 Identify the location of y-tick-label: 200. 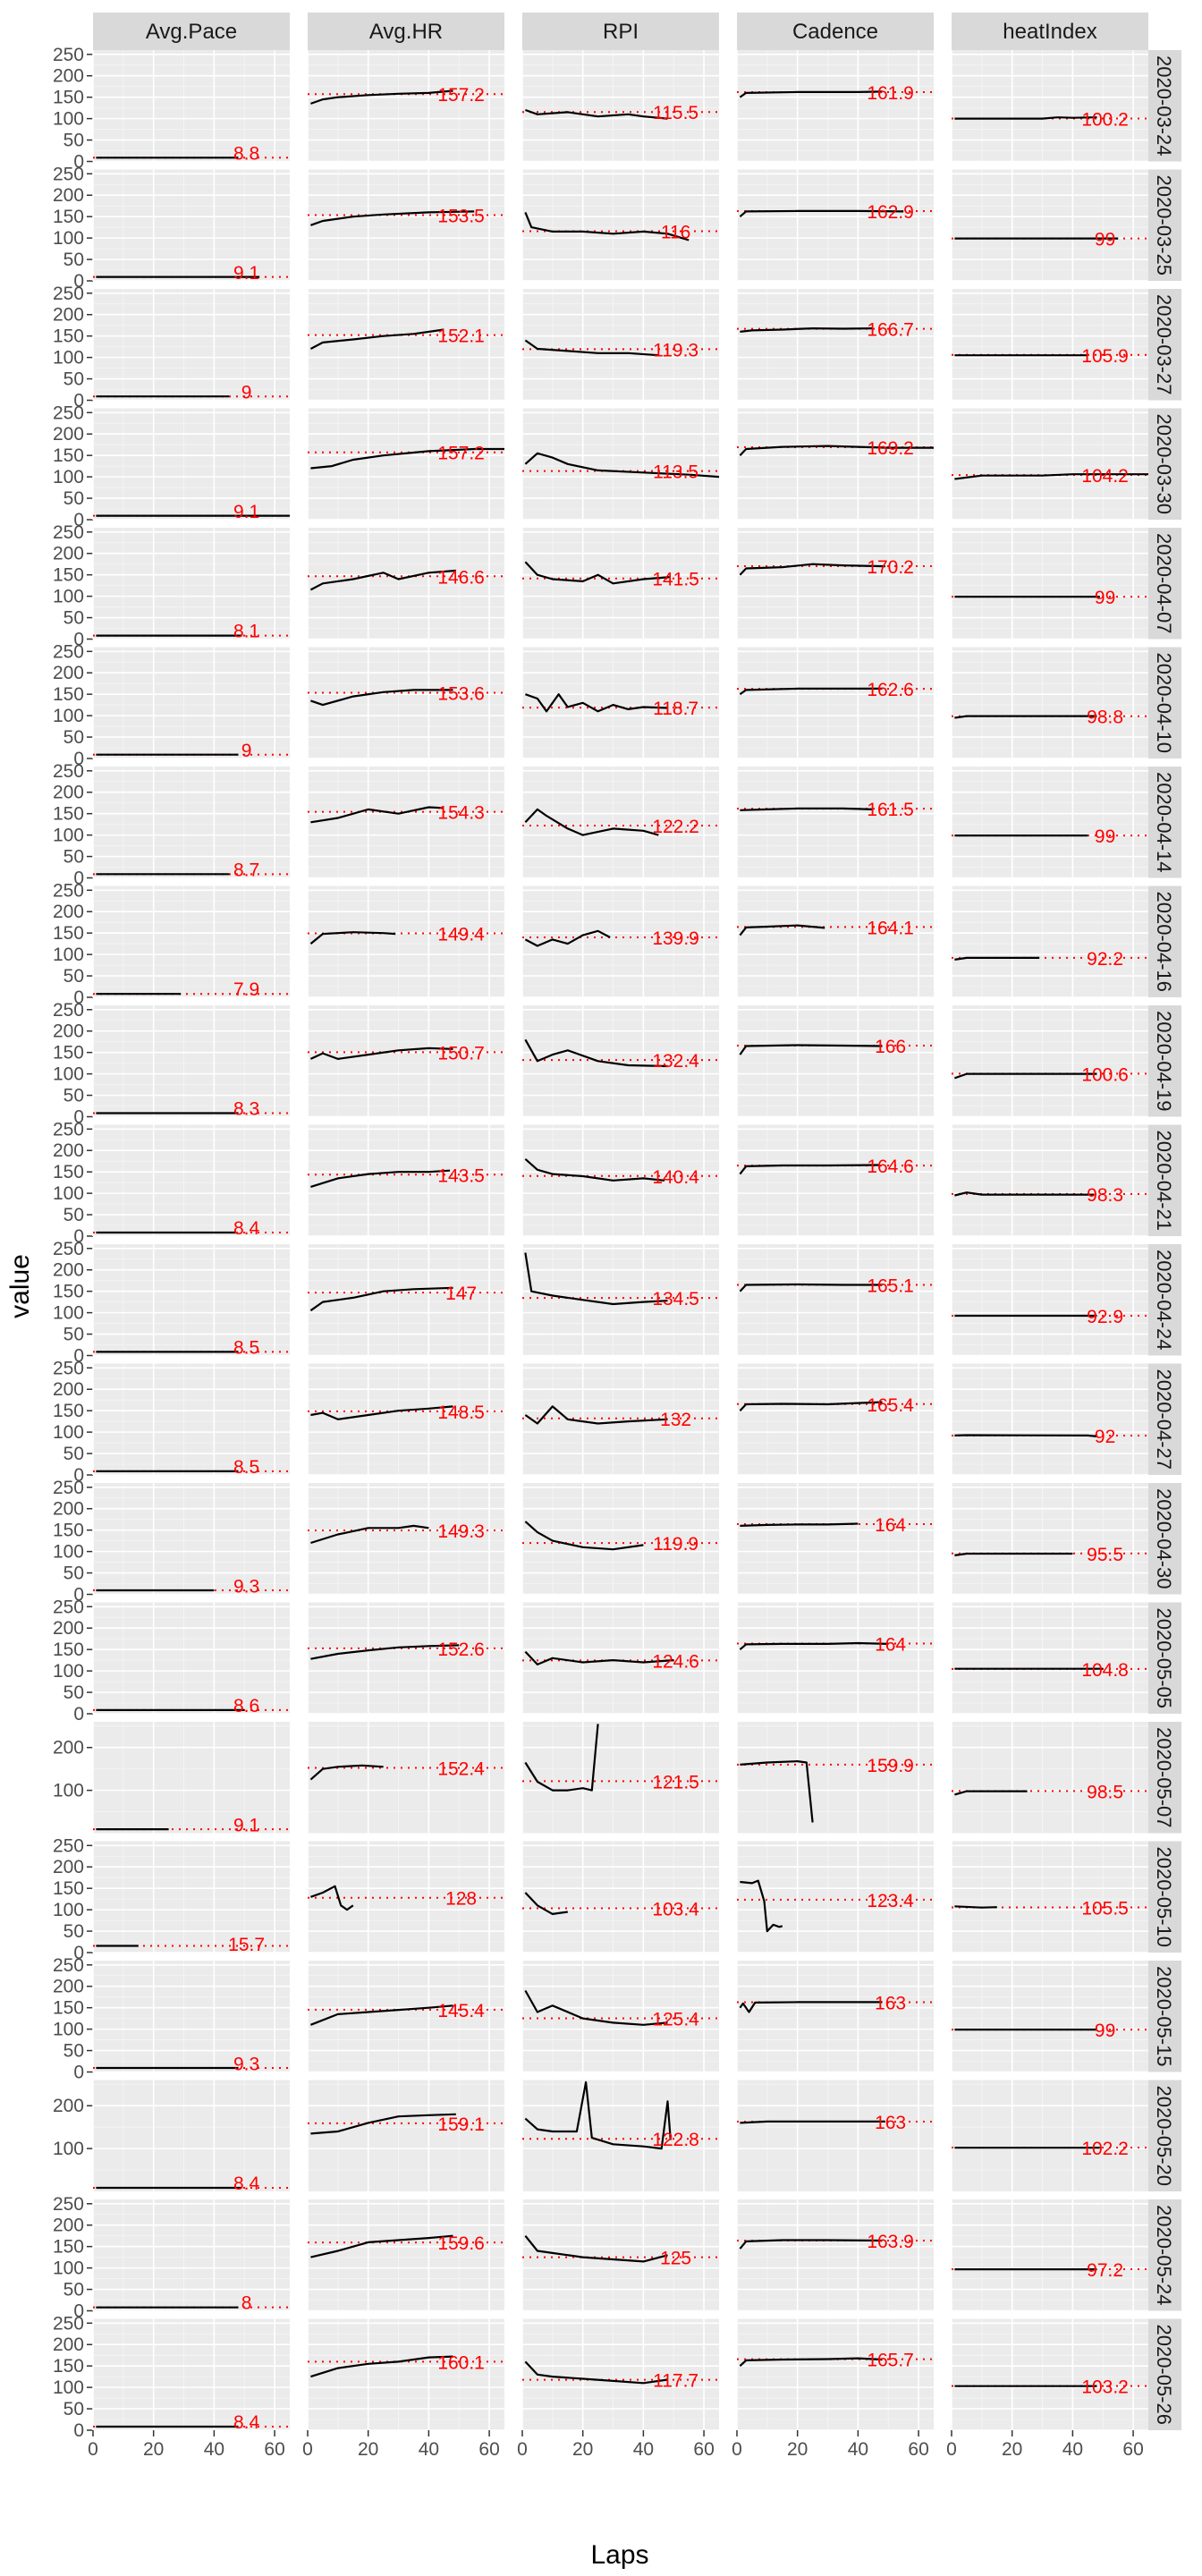
(68, 1867).